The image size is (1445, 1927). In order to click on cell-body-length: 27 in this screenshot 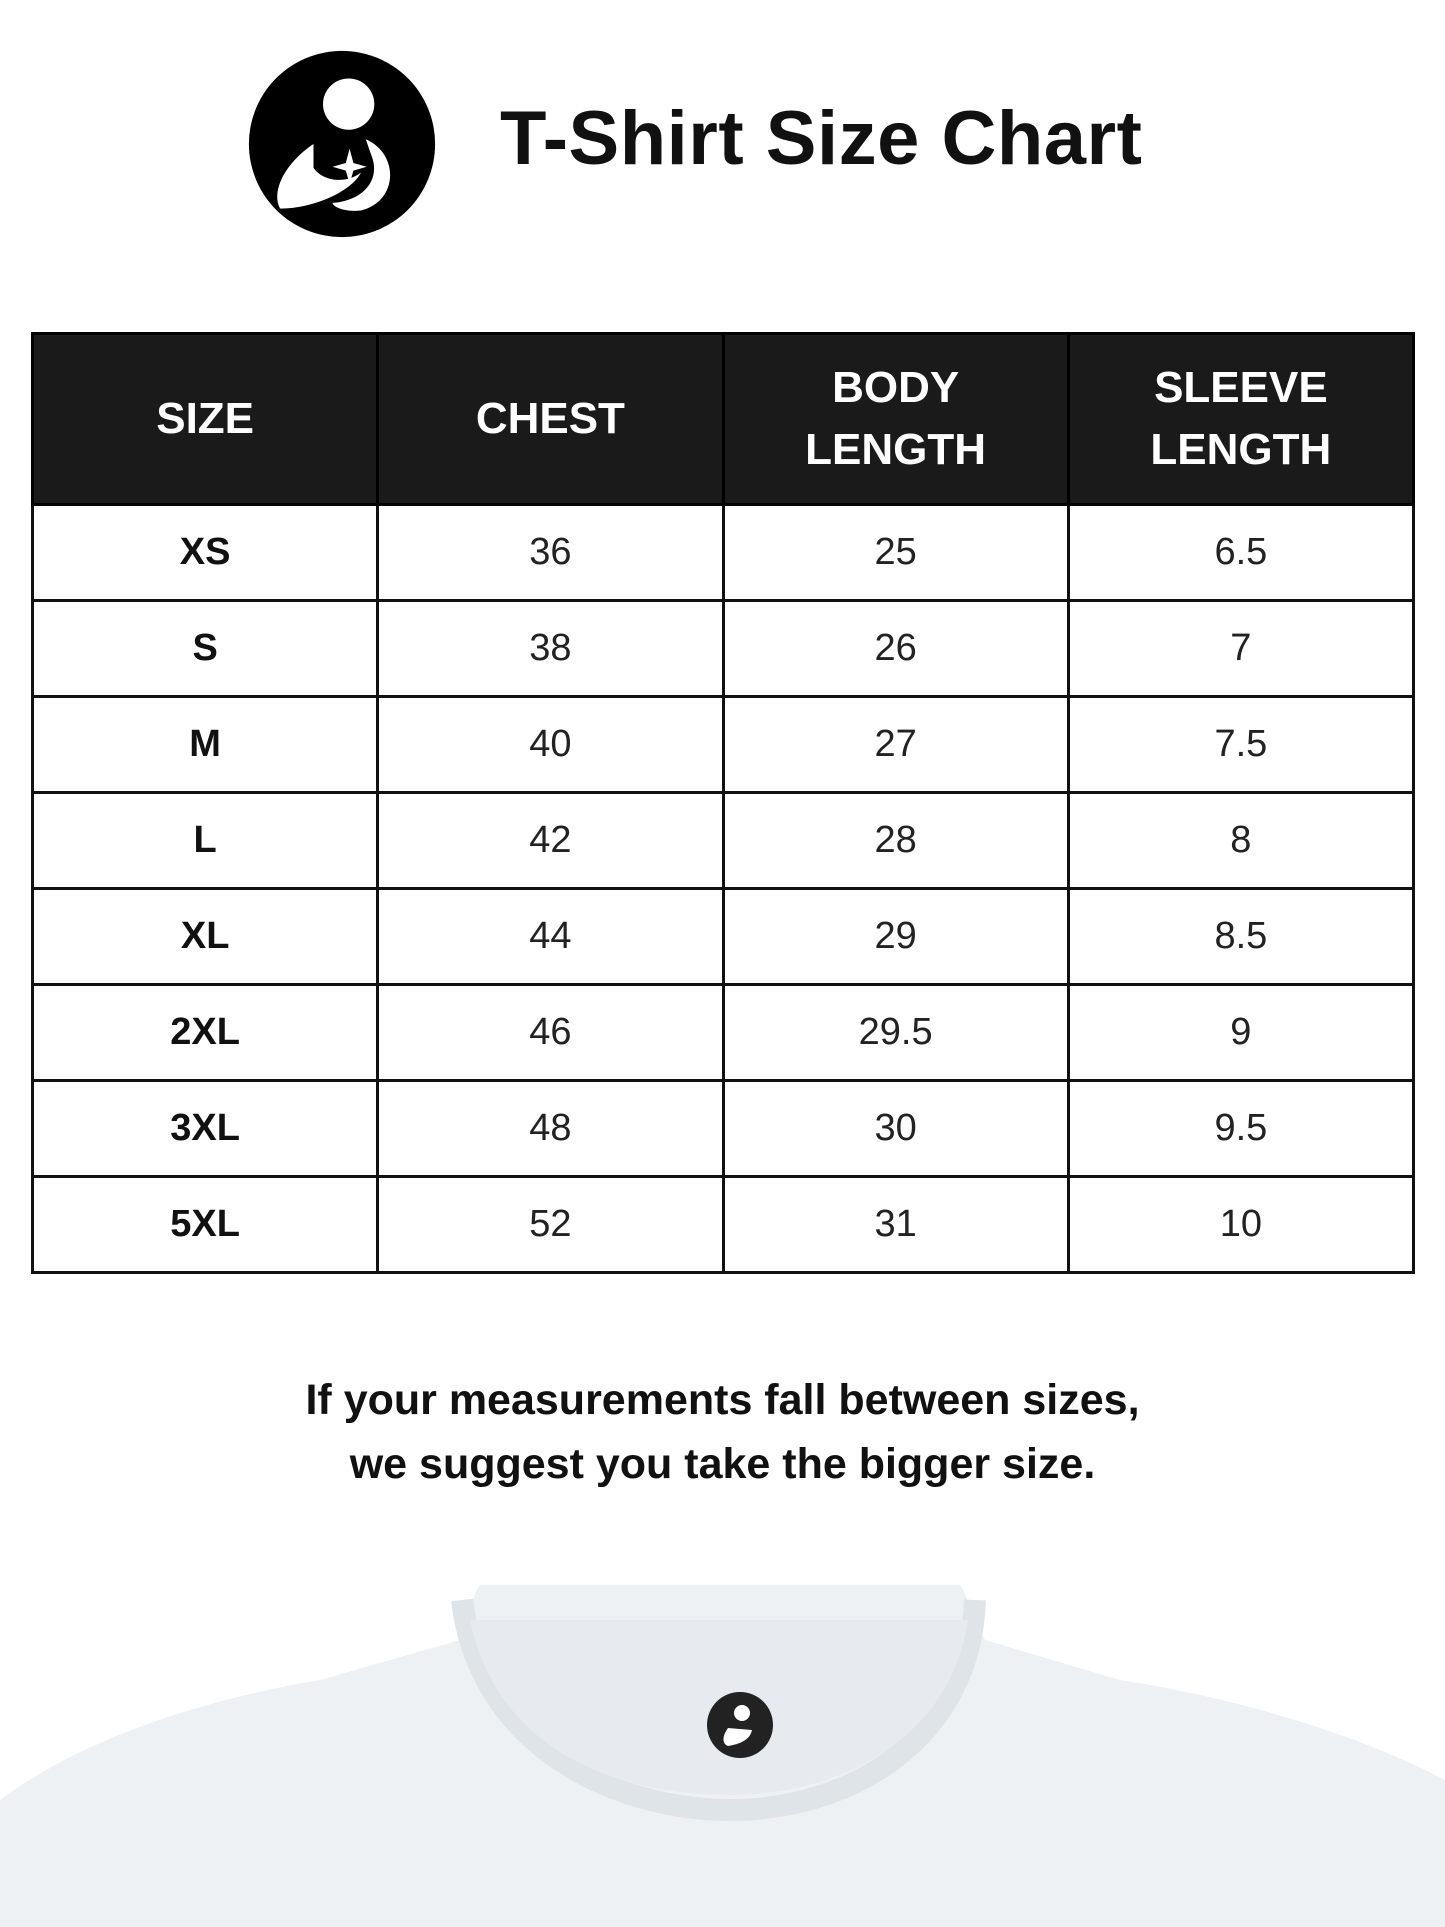, I will do `click(895, 744)`.